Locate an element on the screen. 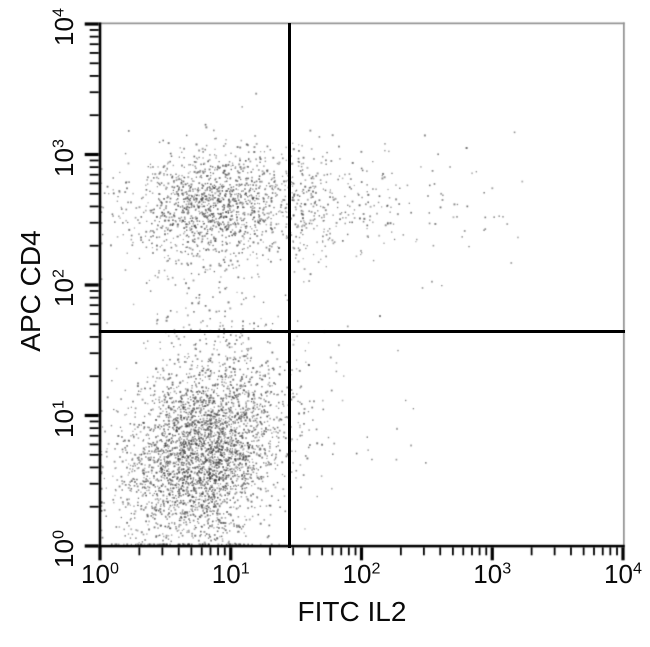  x-tick-label: 10¹ is located at coordinates (230, 574).